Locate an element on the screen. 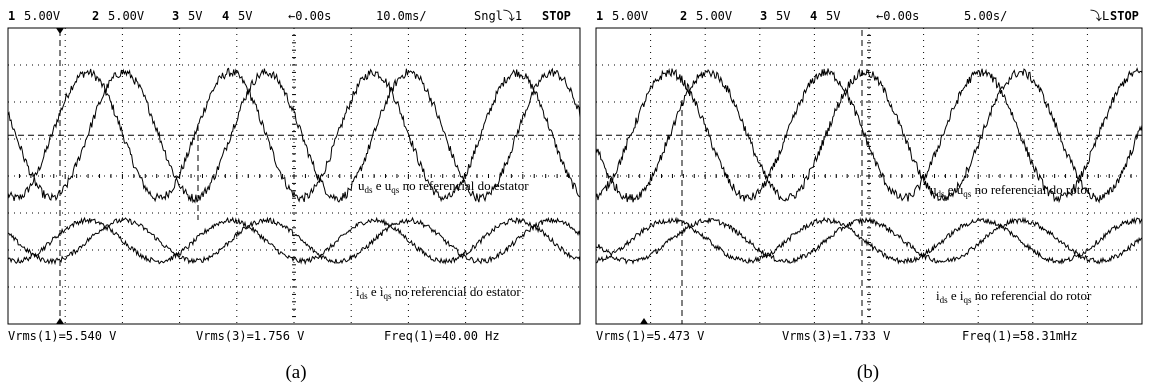 The image size is (1152, 389). measurement-vrms1: Vrms(1)=5.540 V is located at coordinates (62, 336).